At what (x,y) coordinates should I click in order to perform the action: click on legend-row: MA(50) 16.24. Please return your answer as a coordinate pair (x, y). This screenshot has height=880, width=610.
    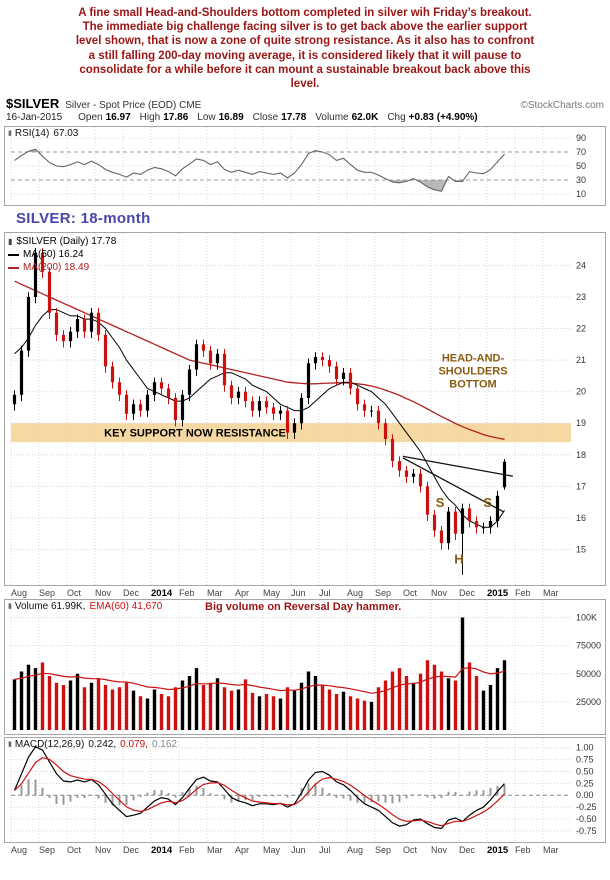
    Looking at the image, I should click on (62, 254).